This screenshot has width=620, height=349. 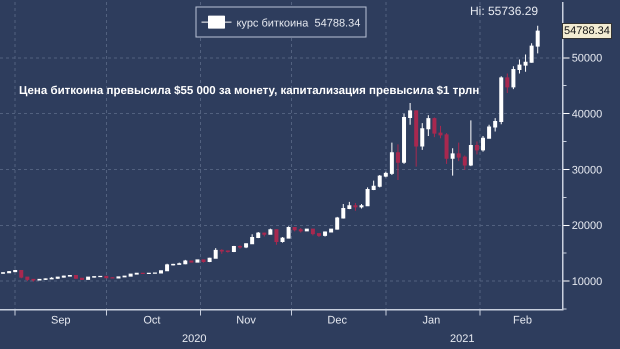 I want to click on x-tick-label: Dec, so click(x=337, y=320).